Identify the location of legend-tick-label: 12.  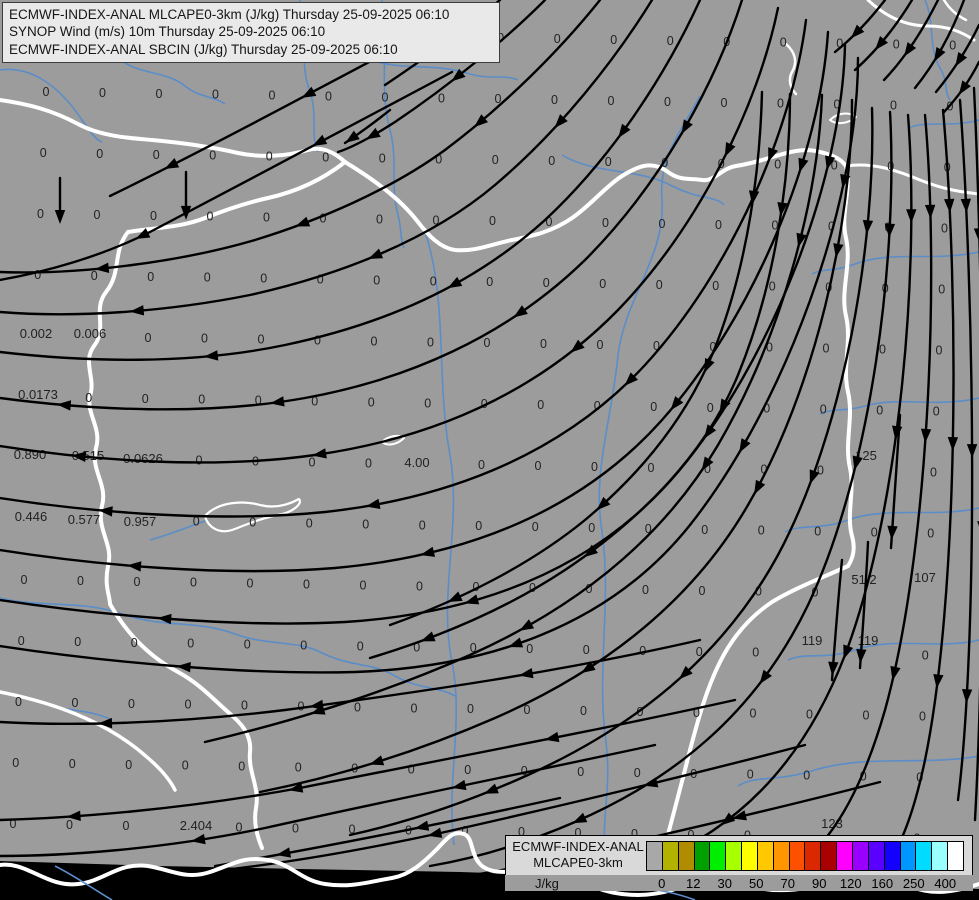
(693, 883).